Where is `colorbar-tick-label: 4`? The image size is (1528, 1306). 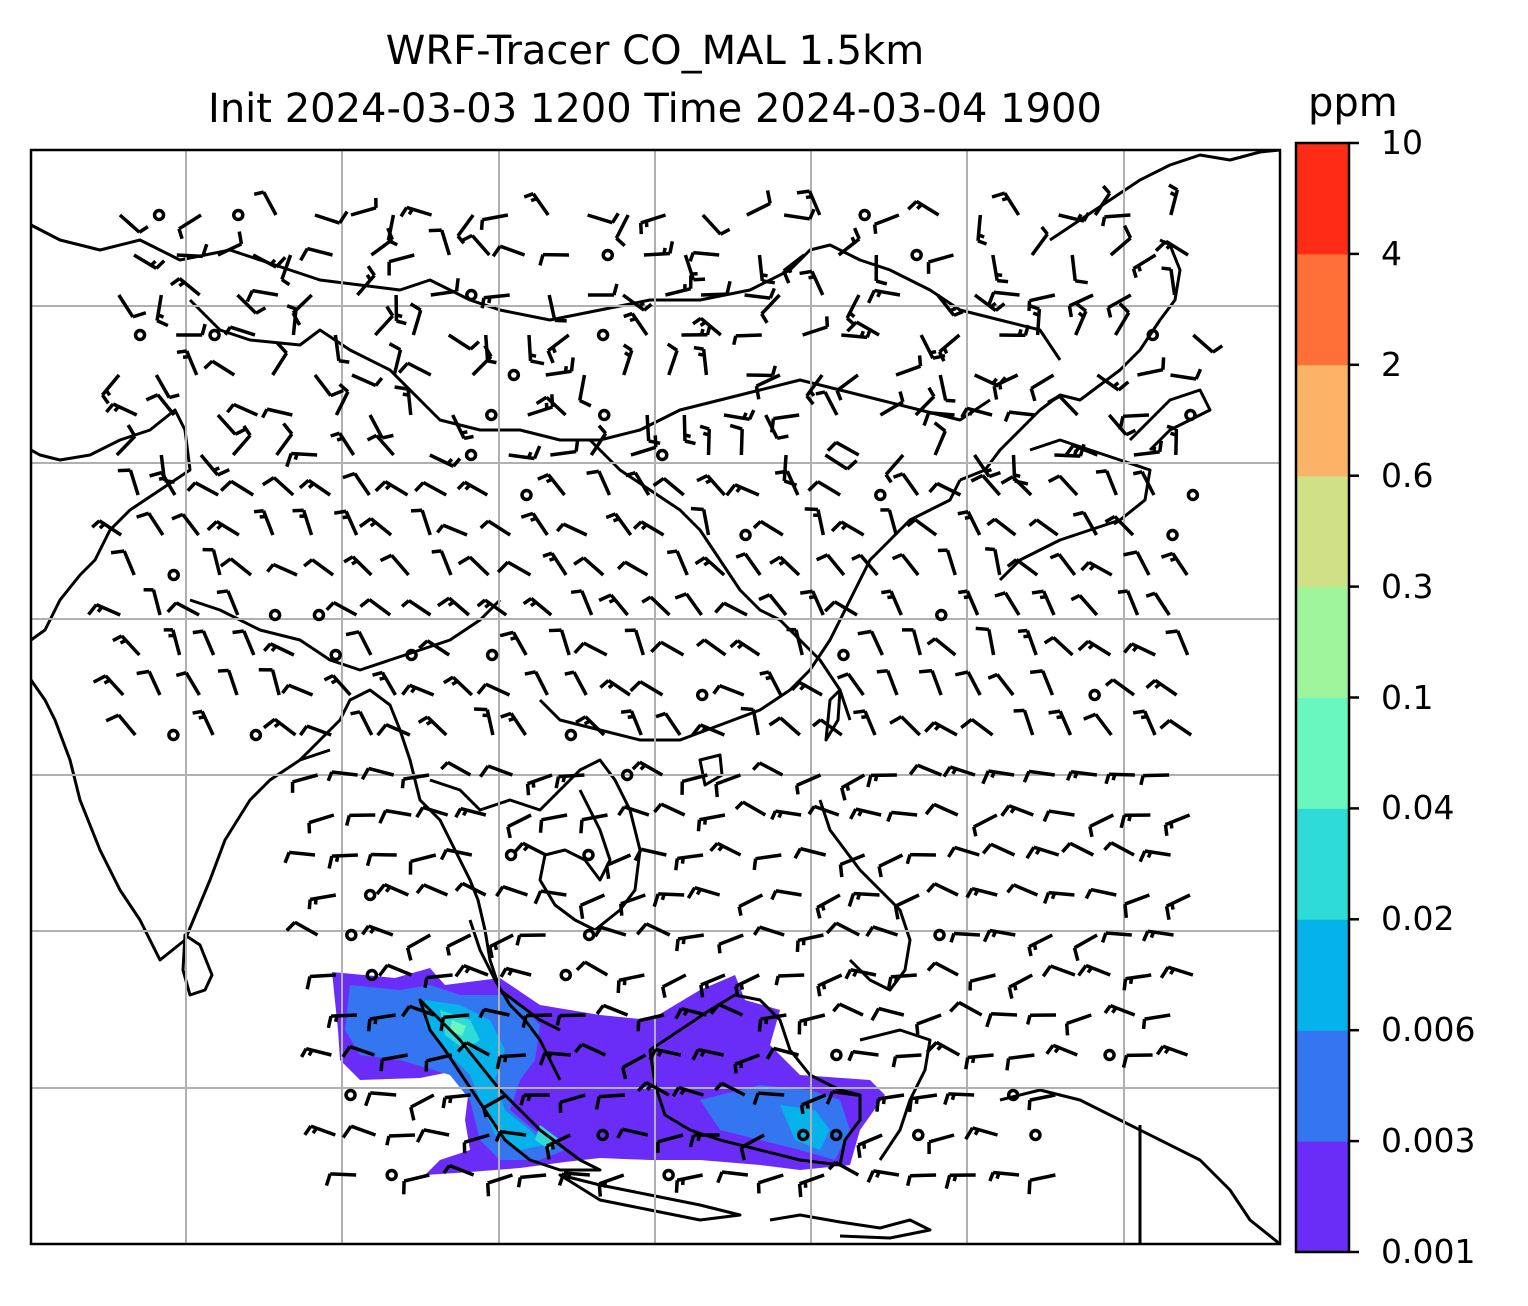 colorbar-tick-label: 4 is located at coordinates (1391, 253).